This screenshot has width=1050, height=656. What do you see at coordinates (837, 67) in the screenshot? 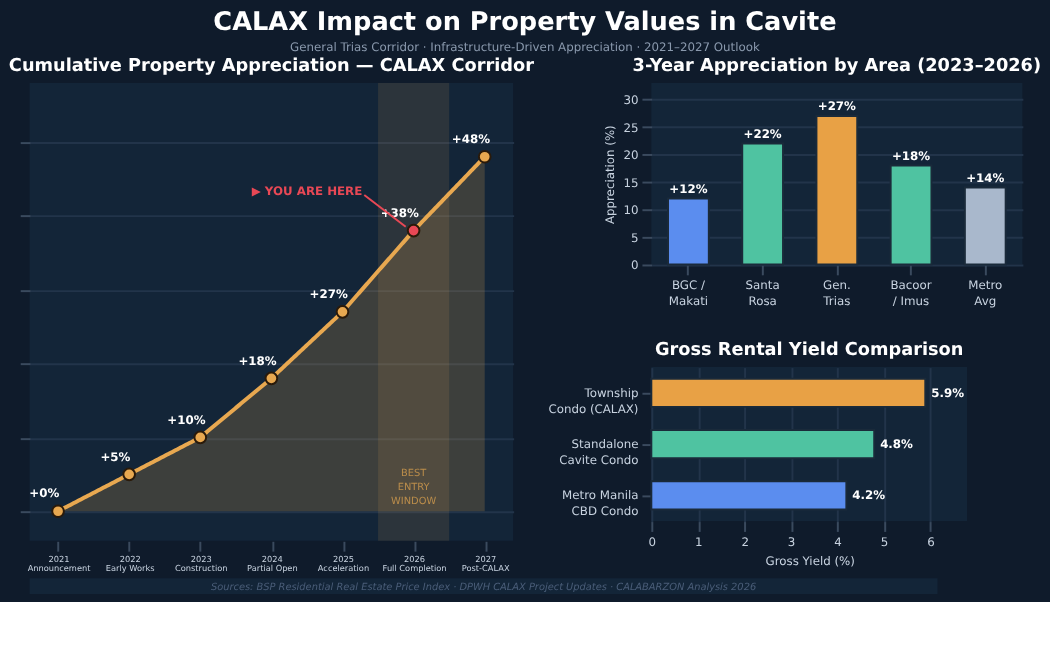
I see `chart-title: 3-Year Appreciation by Area (2023–2026)` at bounding box center [837, 67].